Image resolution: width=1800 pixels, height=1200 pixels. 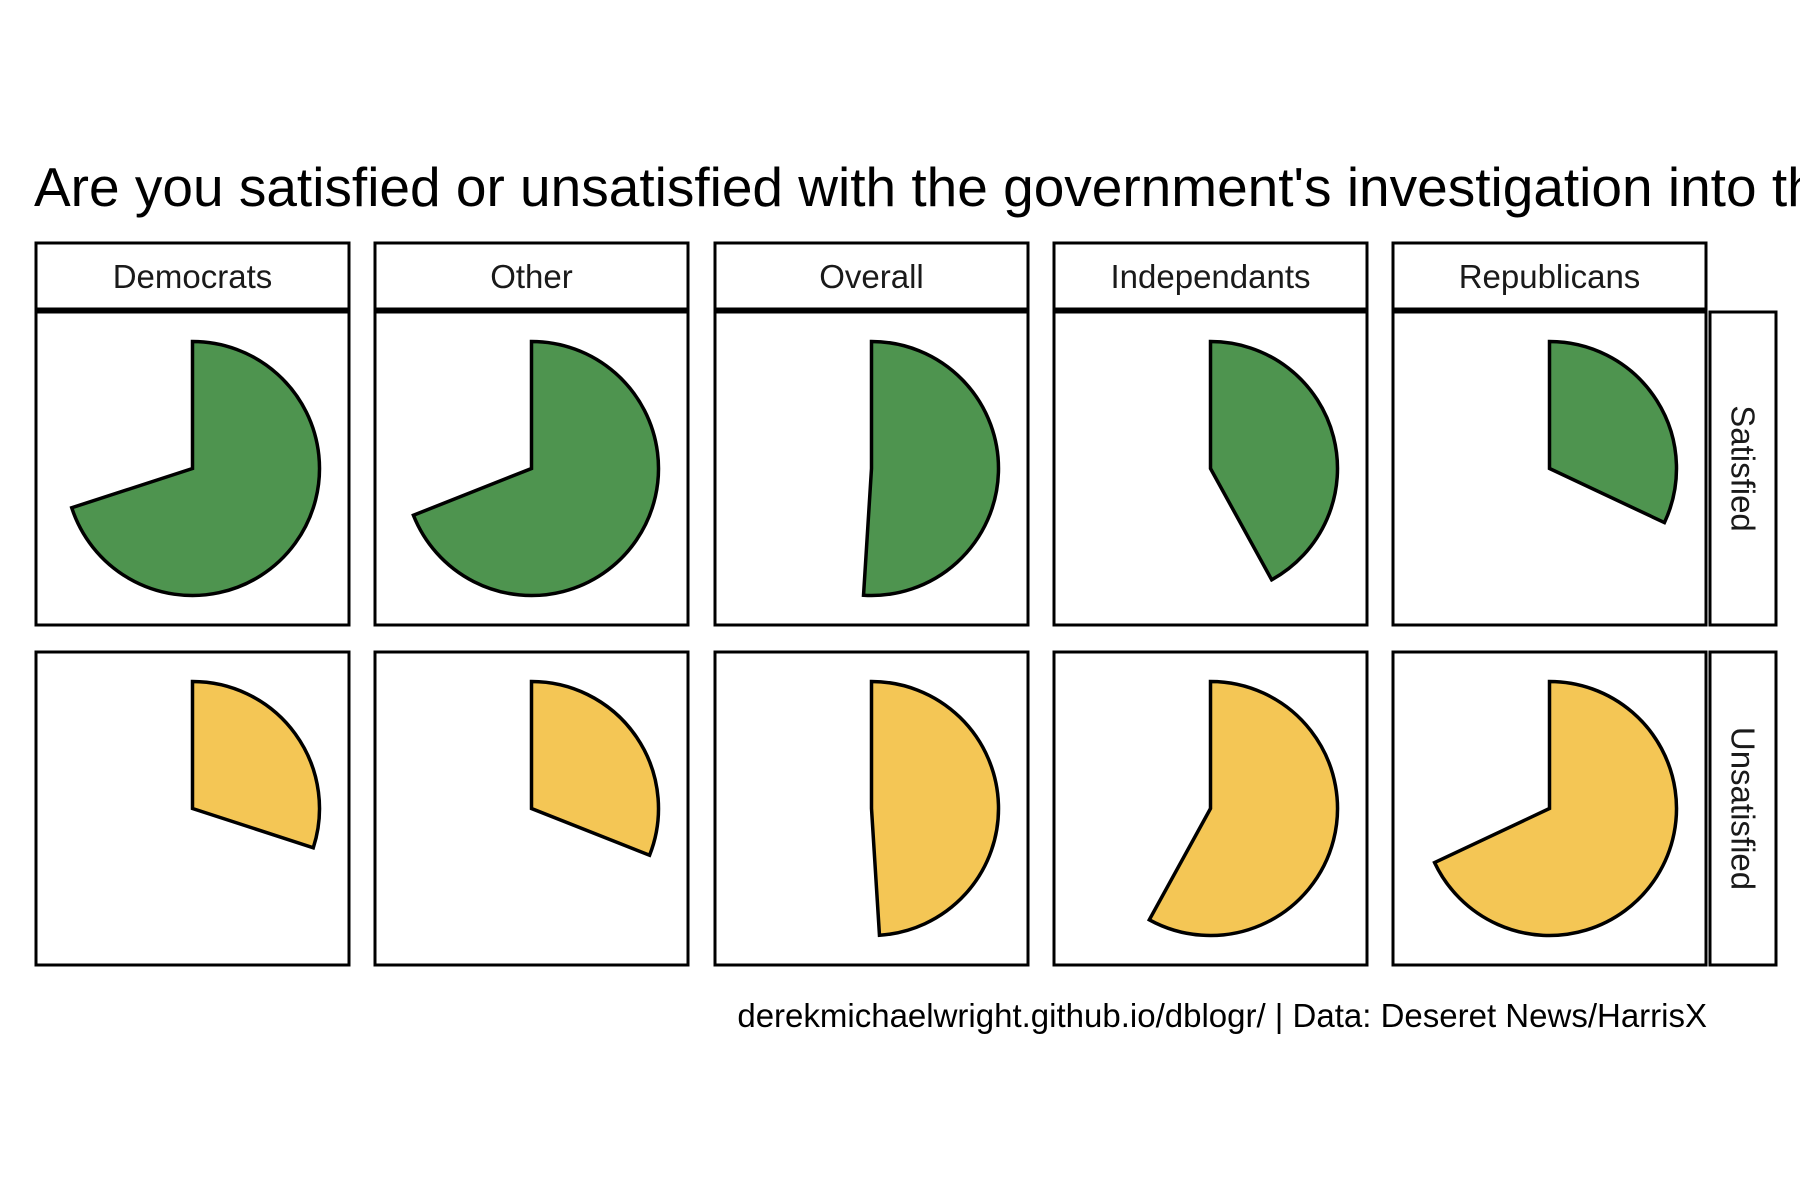 I want to click on strip-independants, so click(x=1210, y=276).